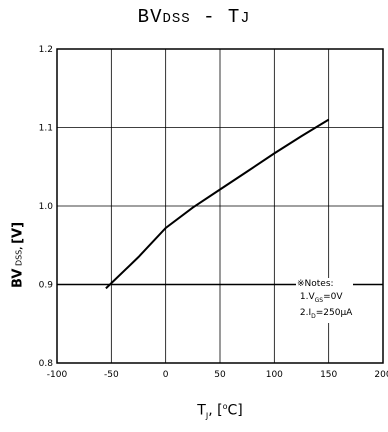  What do you see at coordinates (315, 284) in the screenshot?
I see `notes-heading: ※Notes:` at bounding box center [315, 284].